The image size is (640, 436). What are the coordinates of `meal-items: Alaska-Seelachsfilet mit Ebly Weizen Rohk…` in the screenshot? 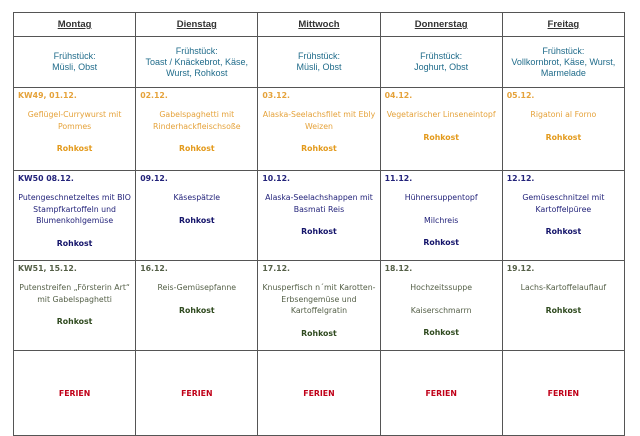 It's located at (318, 129).